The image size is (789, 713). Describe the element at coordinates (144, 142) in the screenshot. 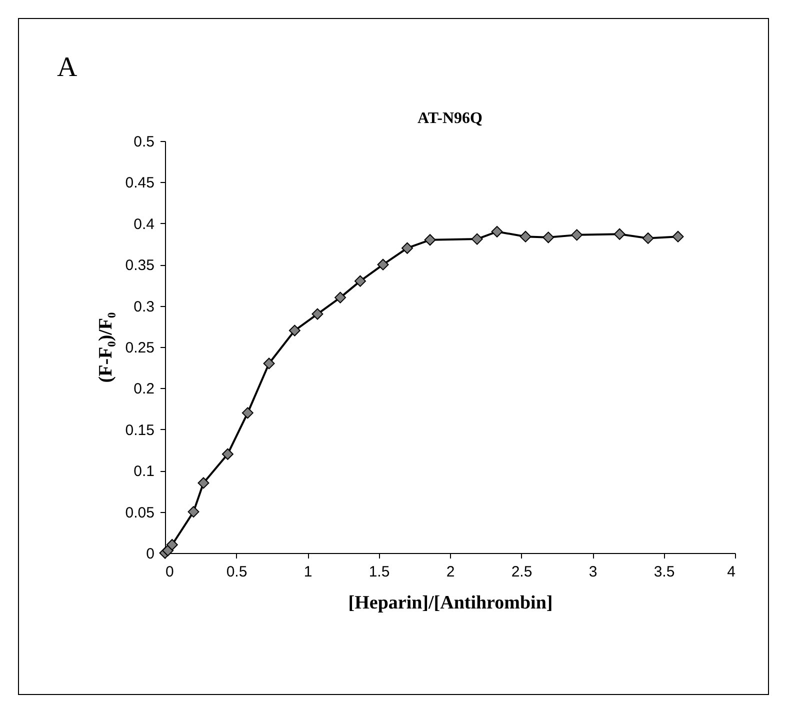

I see `y-tick-label: 0.5` at that location.